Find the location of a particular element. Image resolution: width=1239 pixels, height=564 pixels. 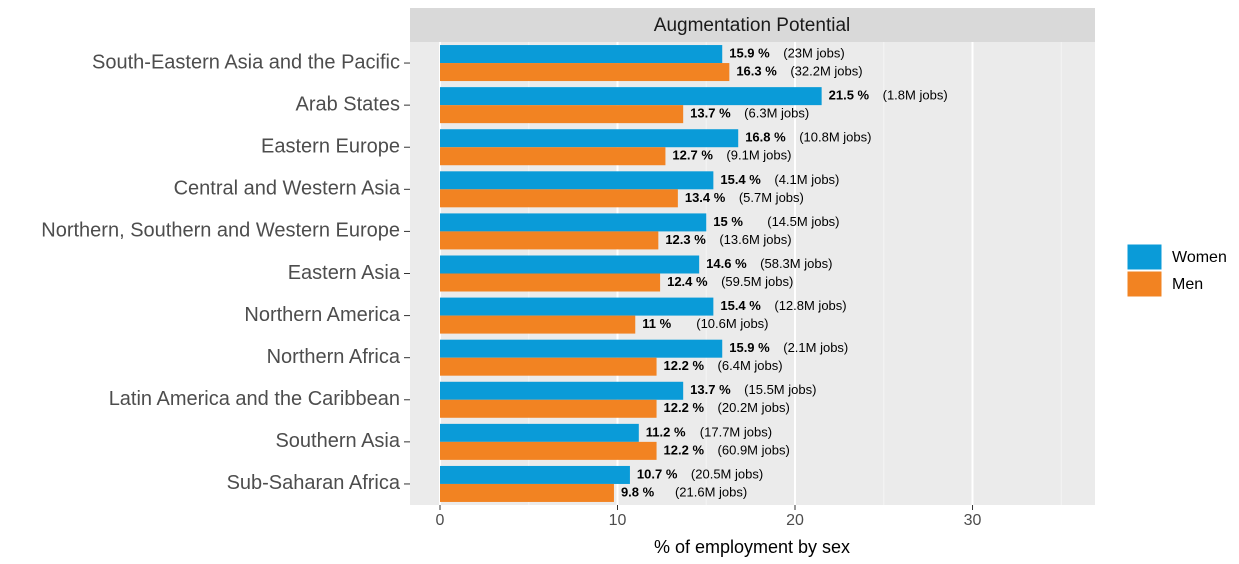

value-label: 11 % is located at coordinates (656, 323).